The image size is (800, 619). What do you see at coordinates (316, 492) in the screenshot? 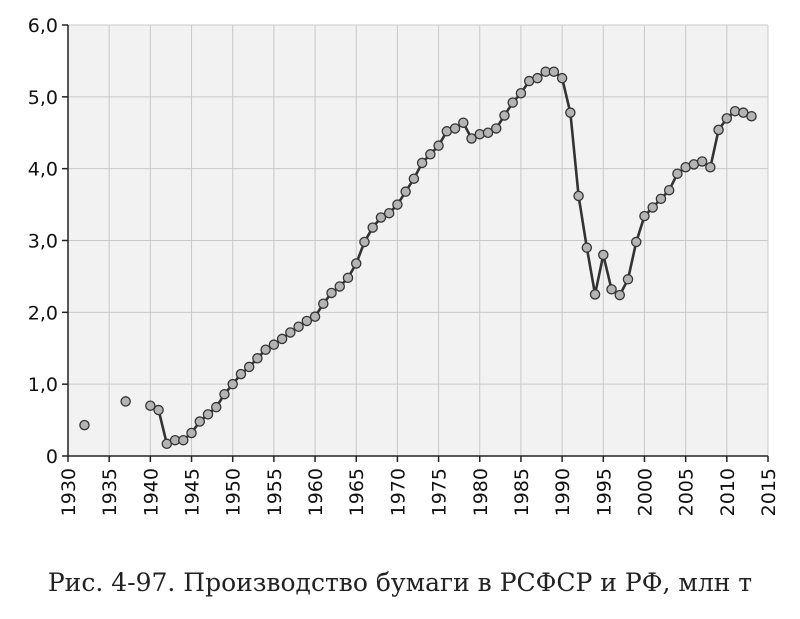
I see `x-tick-label: 1960` at bounding box center [316, 492].